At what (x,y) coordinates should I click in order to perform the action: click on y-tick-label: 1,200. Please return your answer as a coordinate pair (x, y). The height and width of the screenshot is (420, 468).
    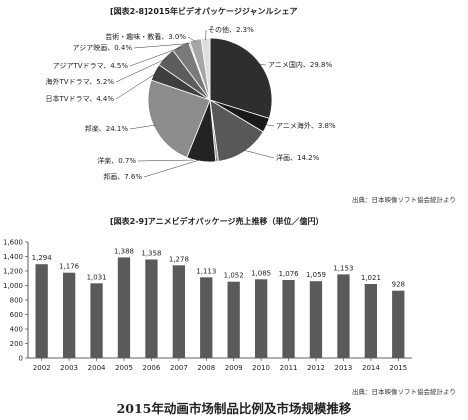
    Looking at the image, I should click on (13, 272).